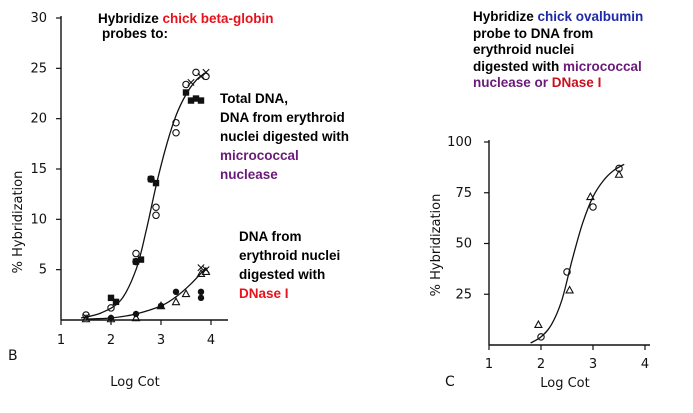 This screenshot has height=413, width=693. Describe the element at coordinates (282, 274) in the screenshot. I see `dnase-dna-line3: digested with` at that location.